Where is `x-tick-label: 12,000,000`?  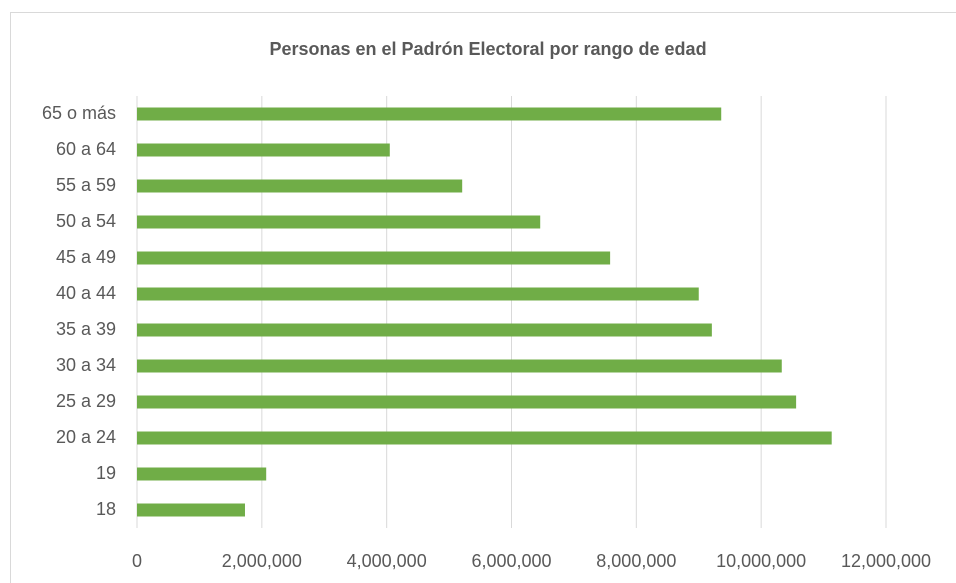 x-tick-label: 12,000,000 is located at coordinates (886, 561).